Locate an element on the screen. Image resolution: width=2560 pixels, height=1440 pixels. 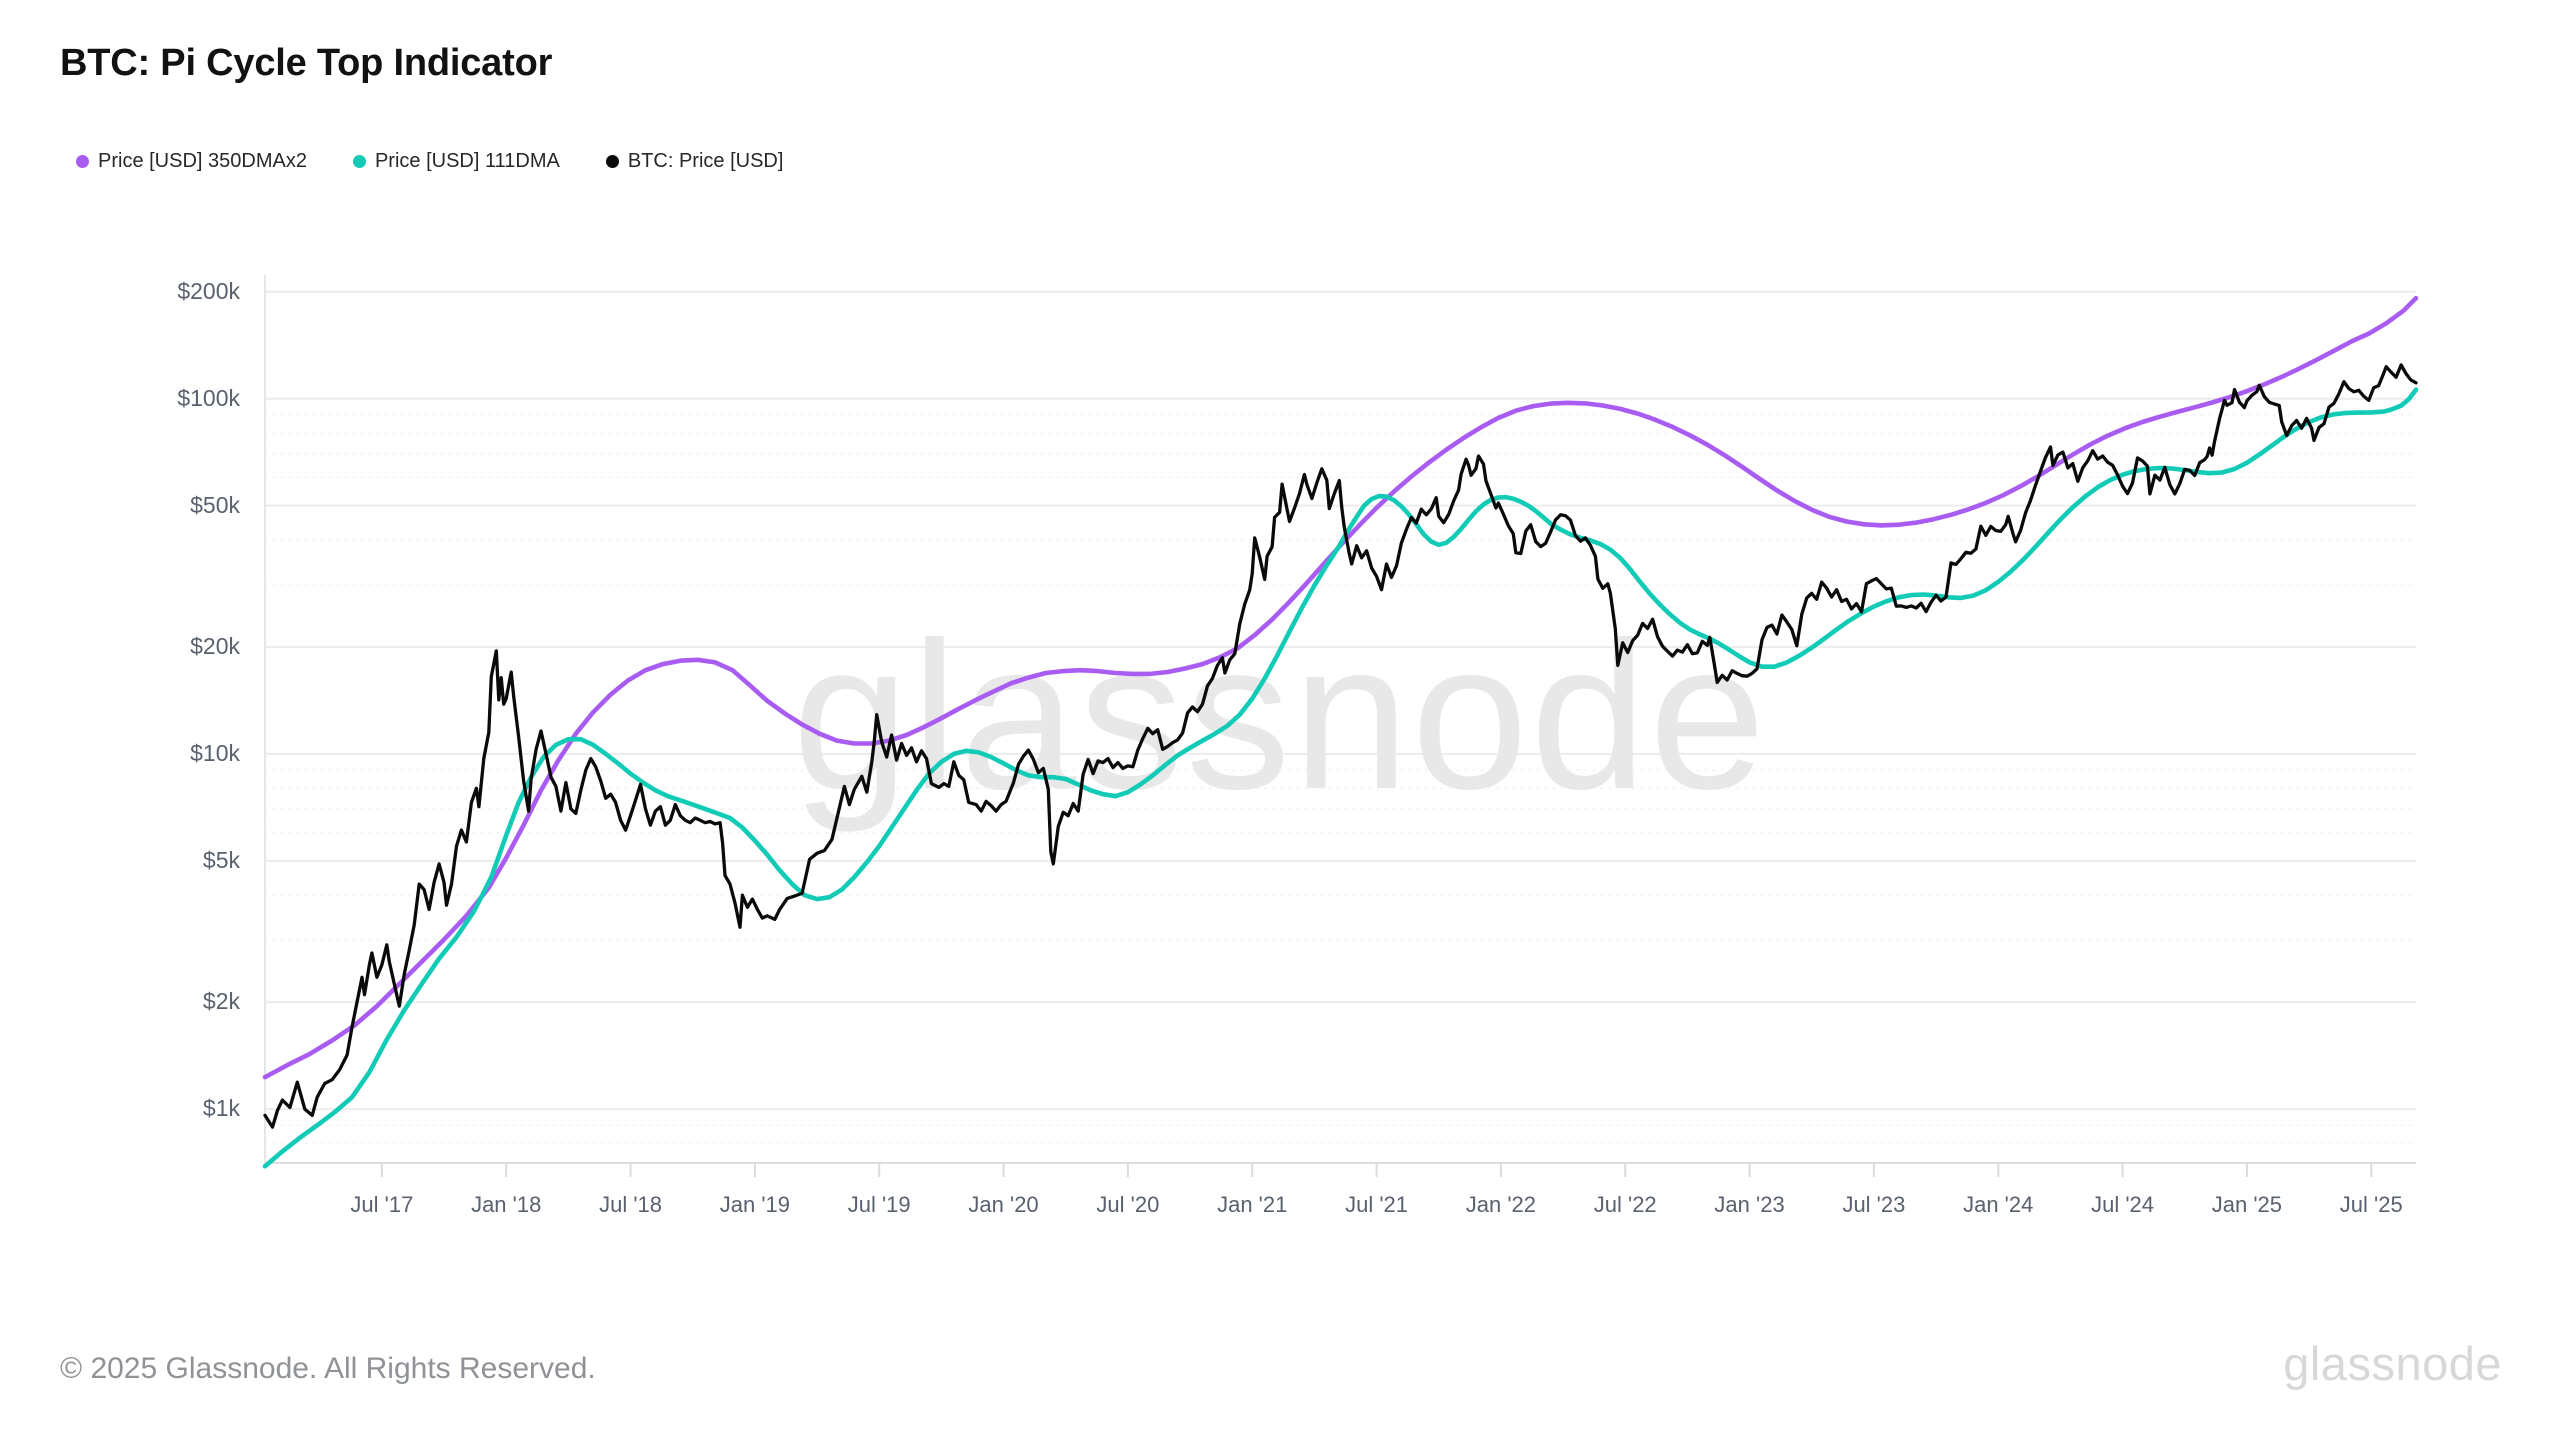
x-tick-label: Jul '20 is located at coordinates (1128, 1204).